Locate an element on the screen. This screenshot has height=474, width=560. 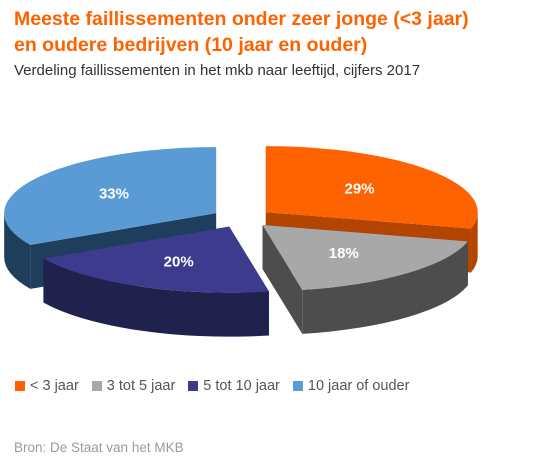
slice-top-lt-3-jaar is located at coordinates (371, 187).